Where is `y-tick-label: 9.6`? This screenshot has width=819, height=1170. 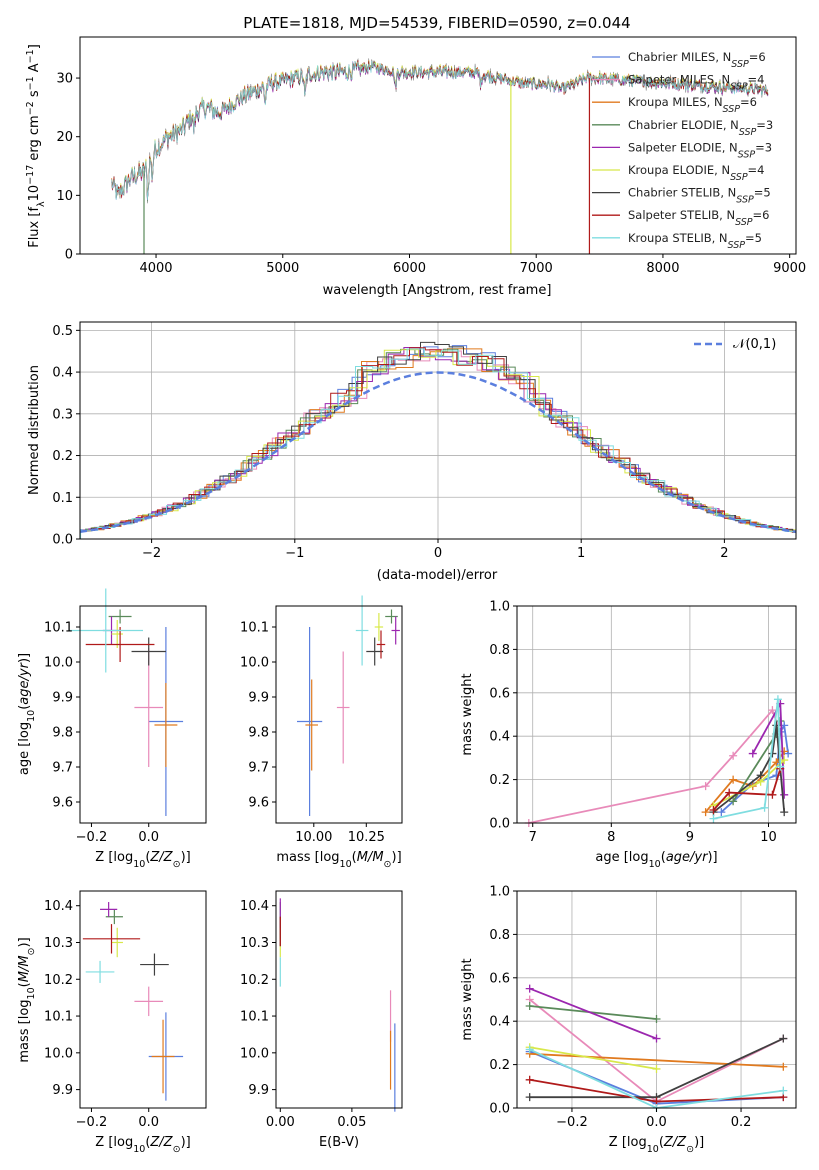 y-tick-label: 9.6 is located at coordinates (62, 803).